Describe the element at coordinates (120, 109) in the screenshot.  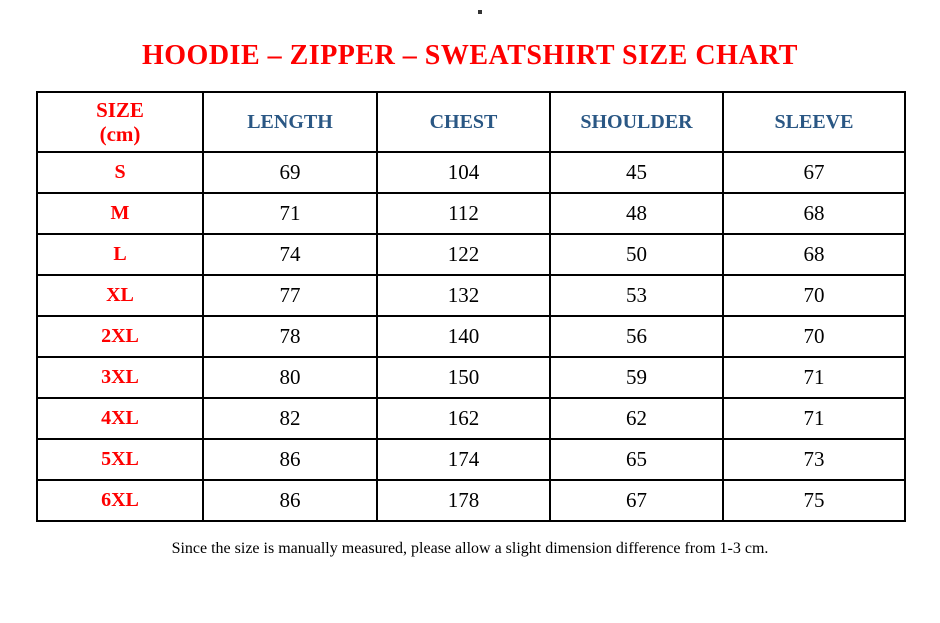
I see `size-header-line1: SIZE` at that location.